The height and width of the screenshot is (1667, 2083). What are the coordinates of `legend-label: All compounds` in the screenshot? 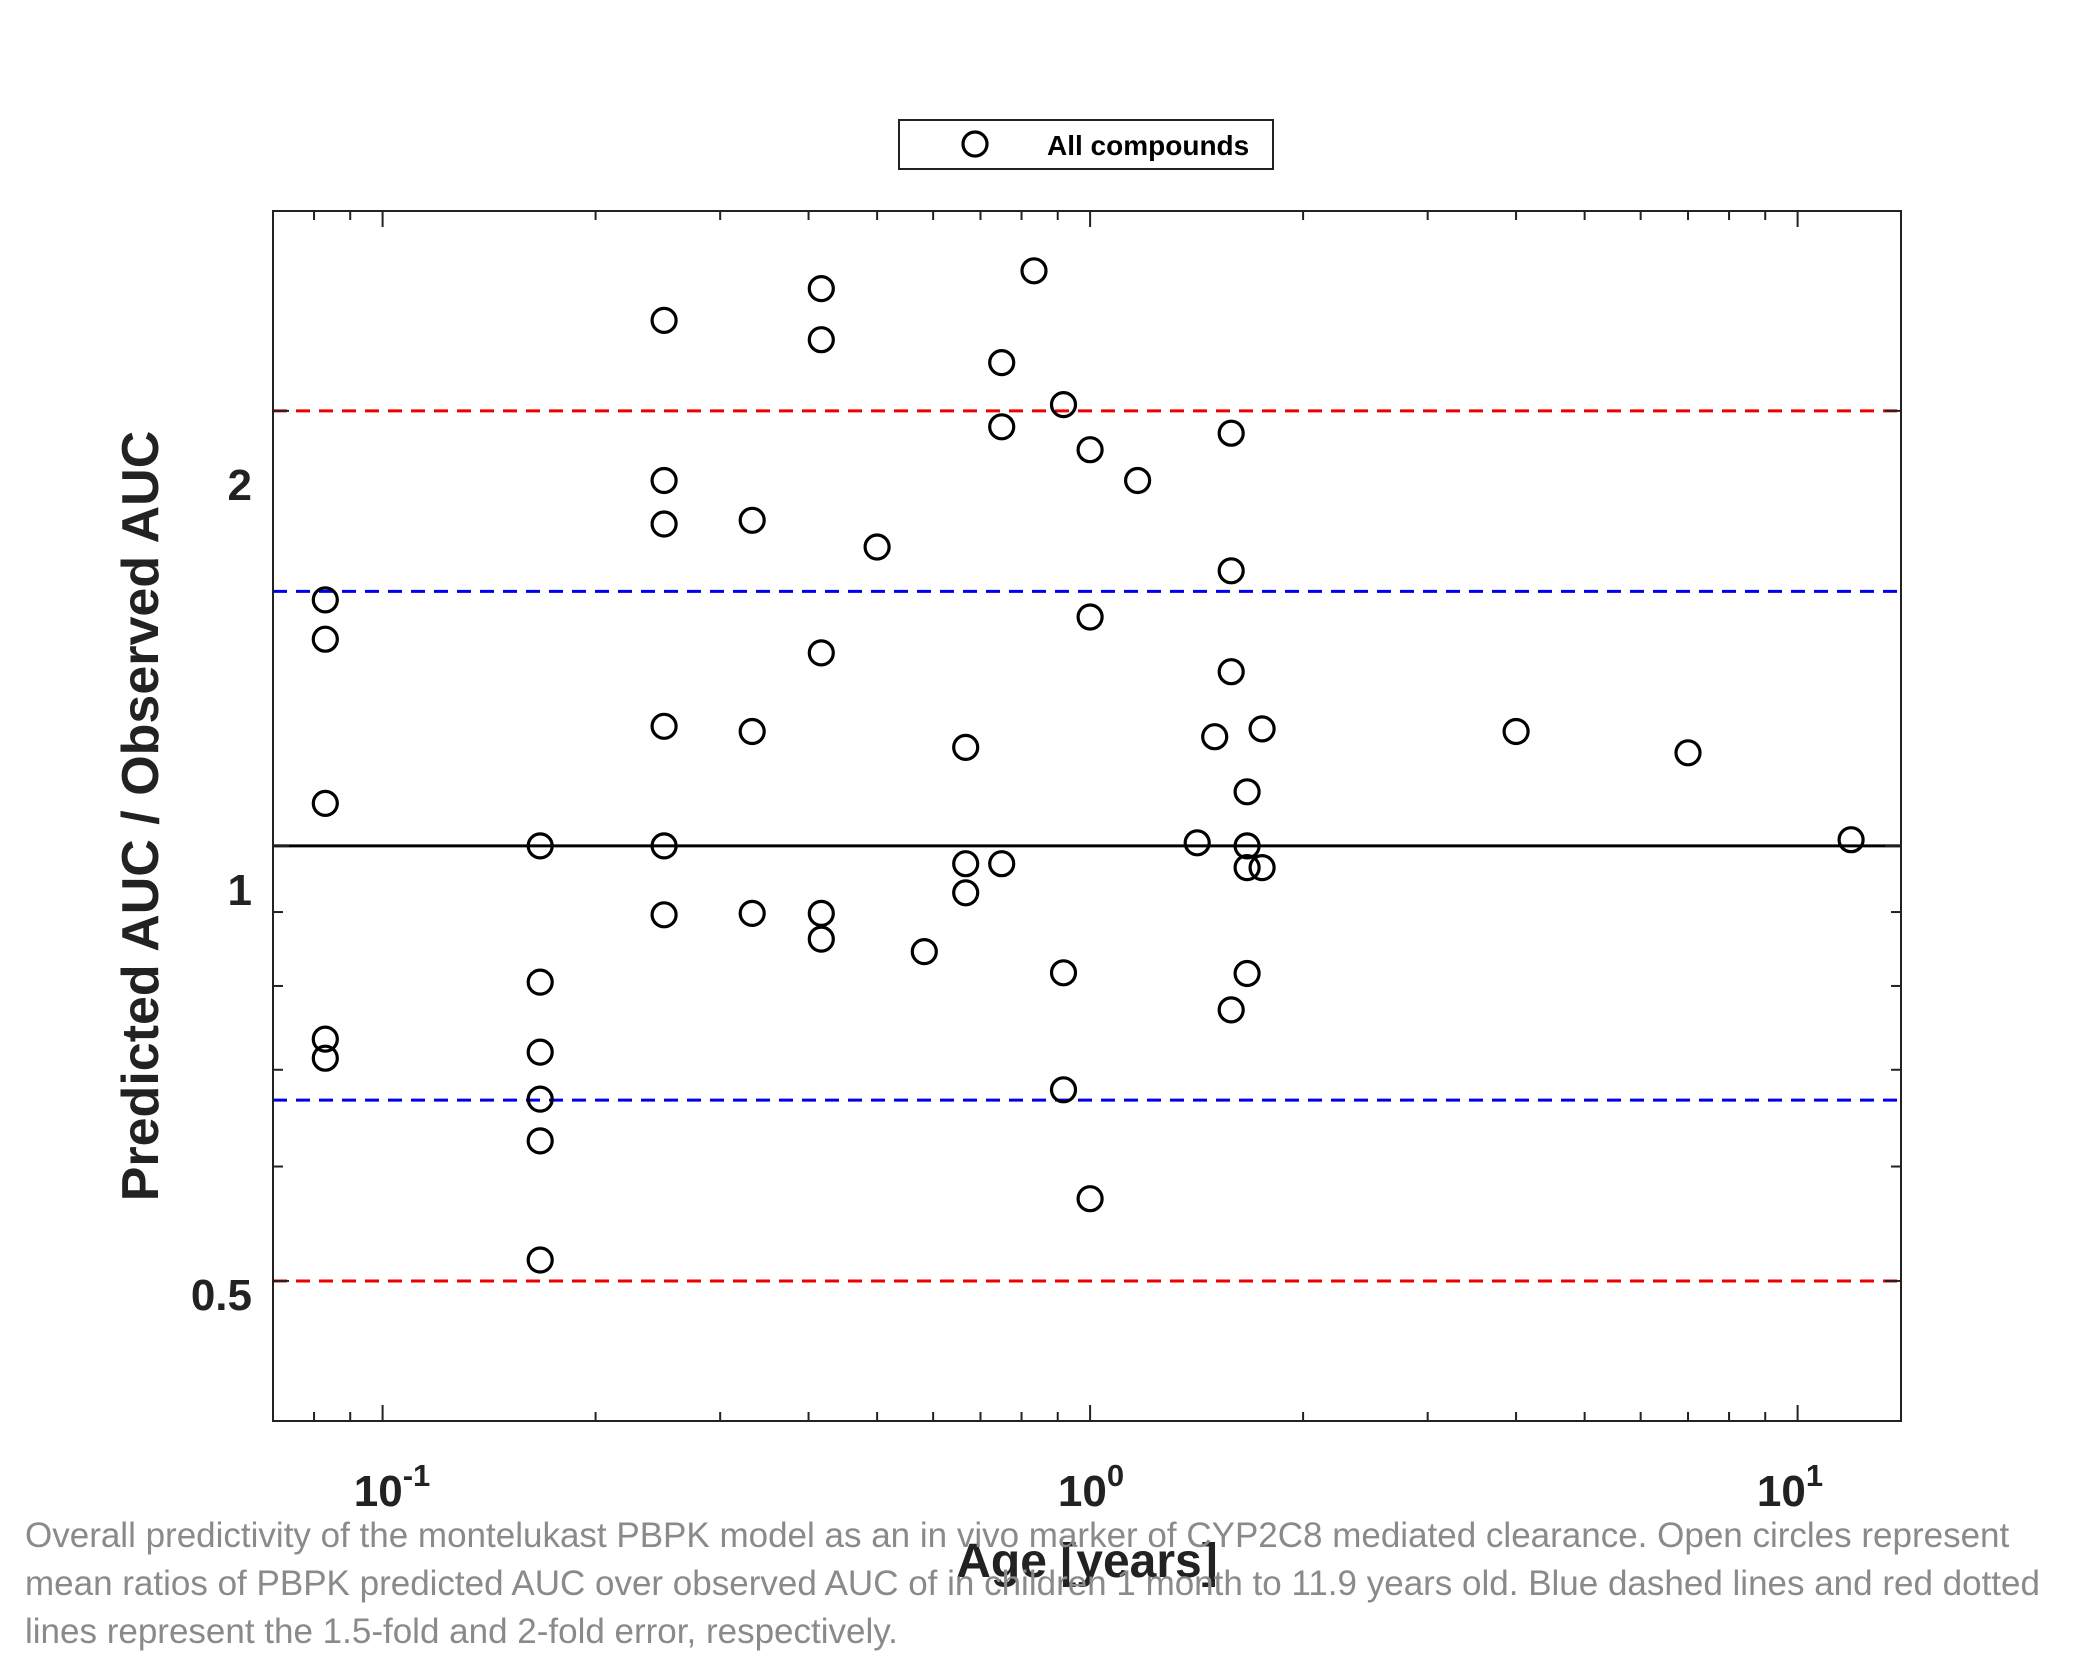 It's located at (1148, 145).